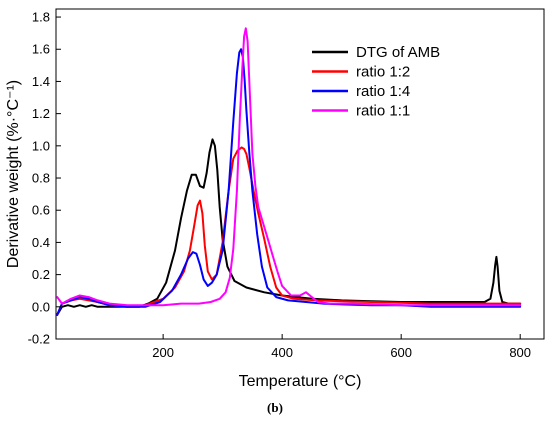 This screenshot has width=550, height=421. Describe the element at coordinates (41, 210) in the screenshot. I see `y-tick-label: 0.6` at that location.